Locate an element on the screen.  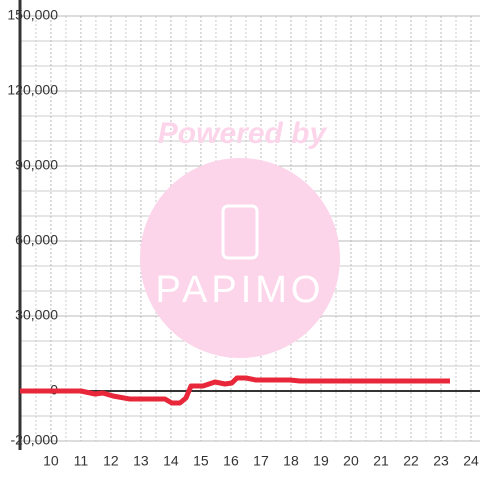
x-tick-label: 13 is located at coordinates (141, 461).